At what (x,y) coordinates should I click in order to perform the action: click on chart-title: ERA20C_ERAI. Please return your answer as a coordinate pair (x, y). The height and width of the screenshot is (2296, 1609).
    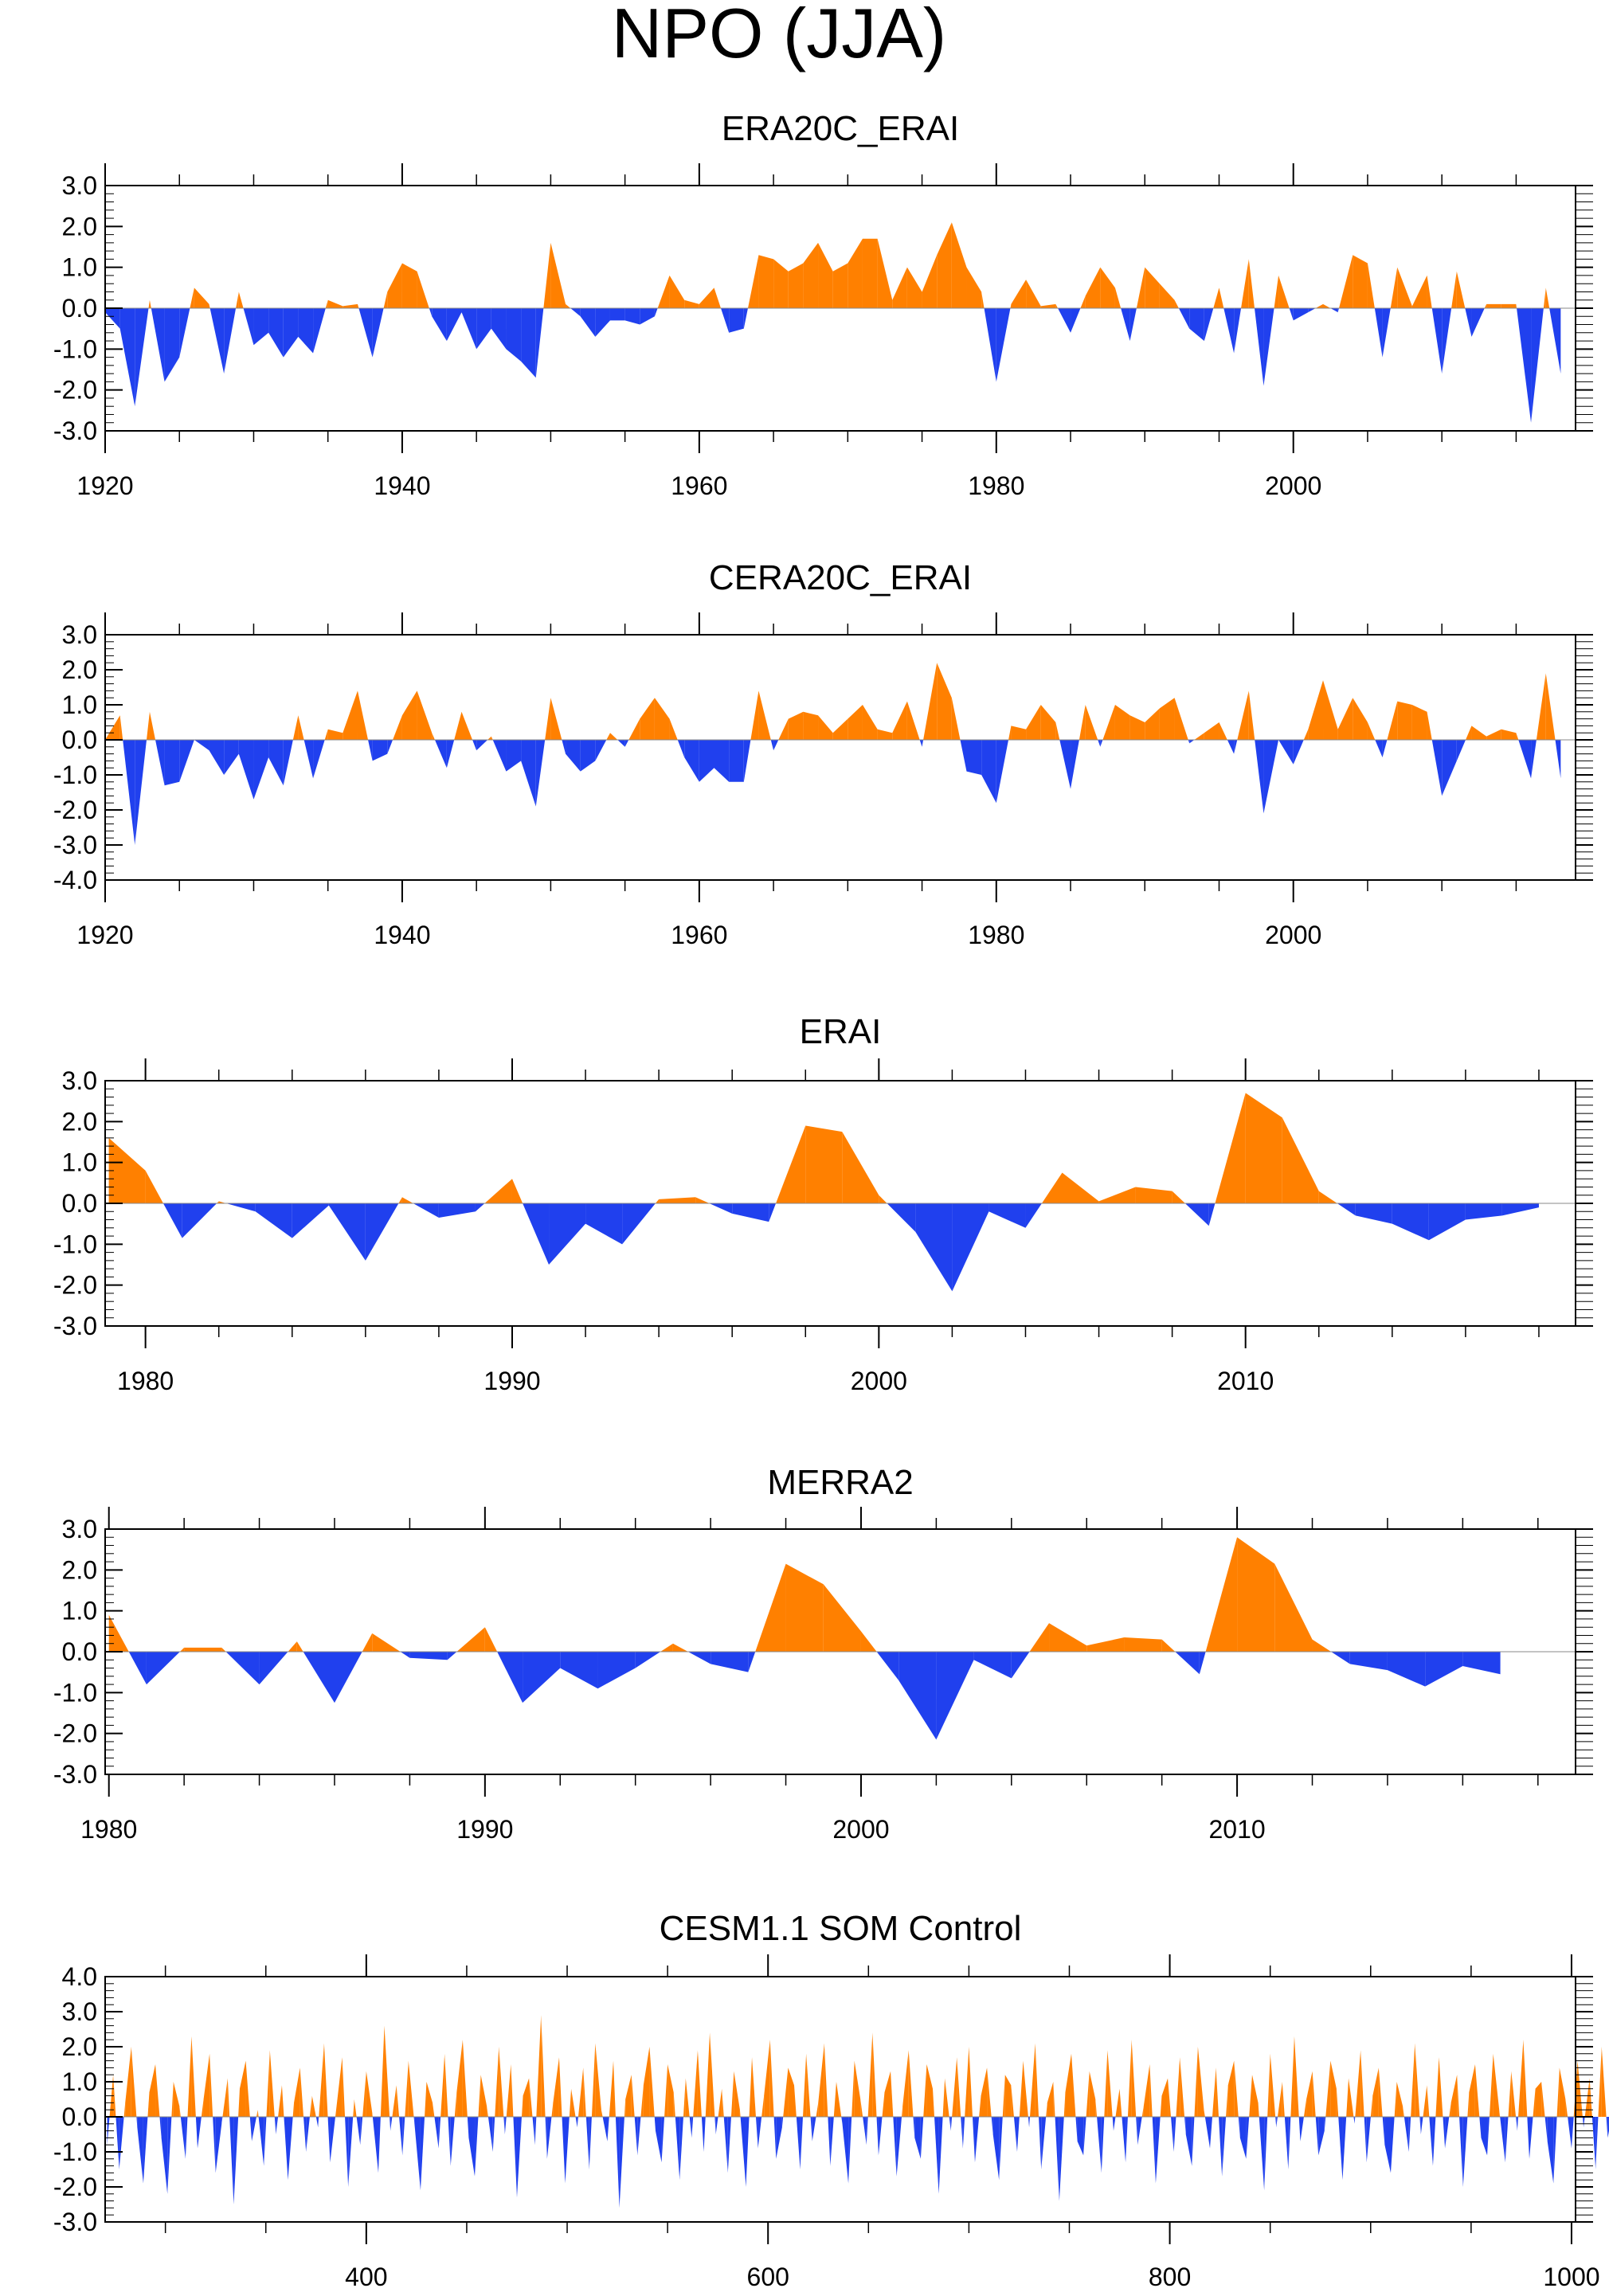
    Looking at the image, I should click on (840, 128).